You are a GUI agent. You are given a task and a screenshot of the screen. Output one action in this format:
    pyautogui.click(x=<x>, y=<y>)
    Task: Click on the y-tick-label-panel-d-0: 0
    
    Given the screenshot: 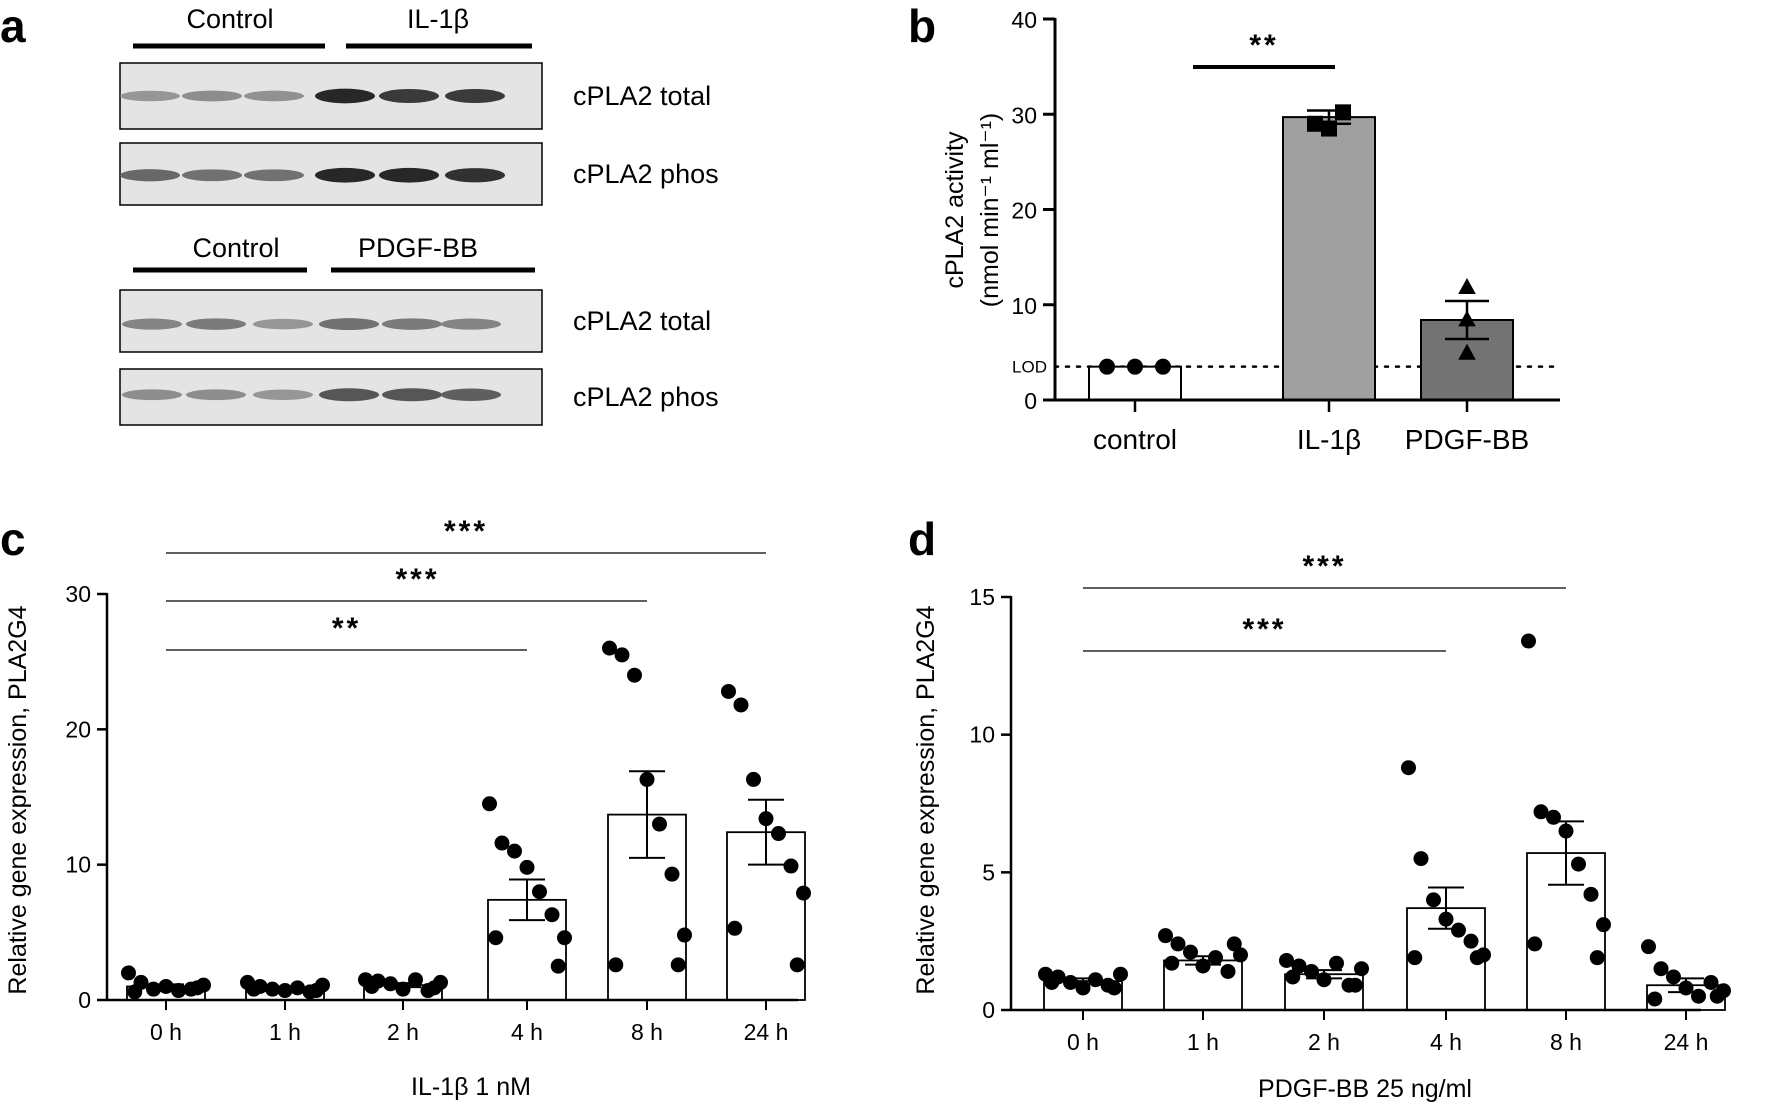 What is the action you would take?
    pyautogui.click(x=988, y=1010)
    